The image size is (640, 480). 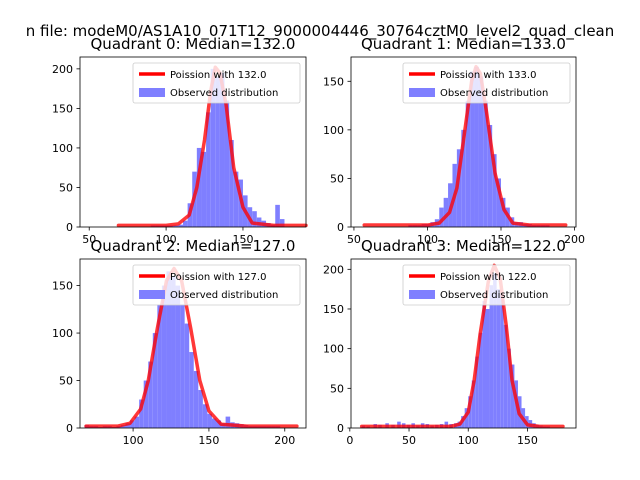 I want to click on legend-label-model: Poission with 122.0, so click(x=488, y=277).